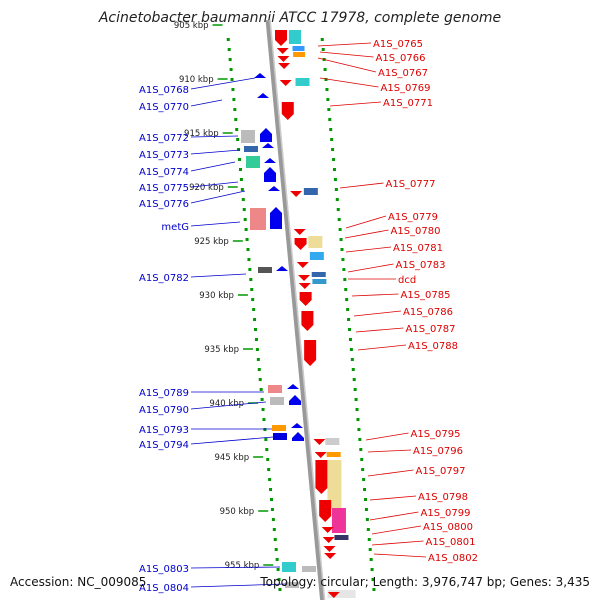 This screenshot has height=600, width=600. I want to click on left-gene-label: A1S_0772, so click(164, 138).